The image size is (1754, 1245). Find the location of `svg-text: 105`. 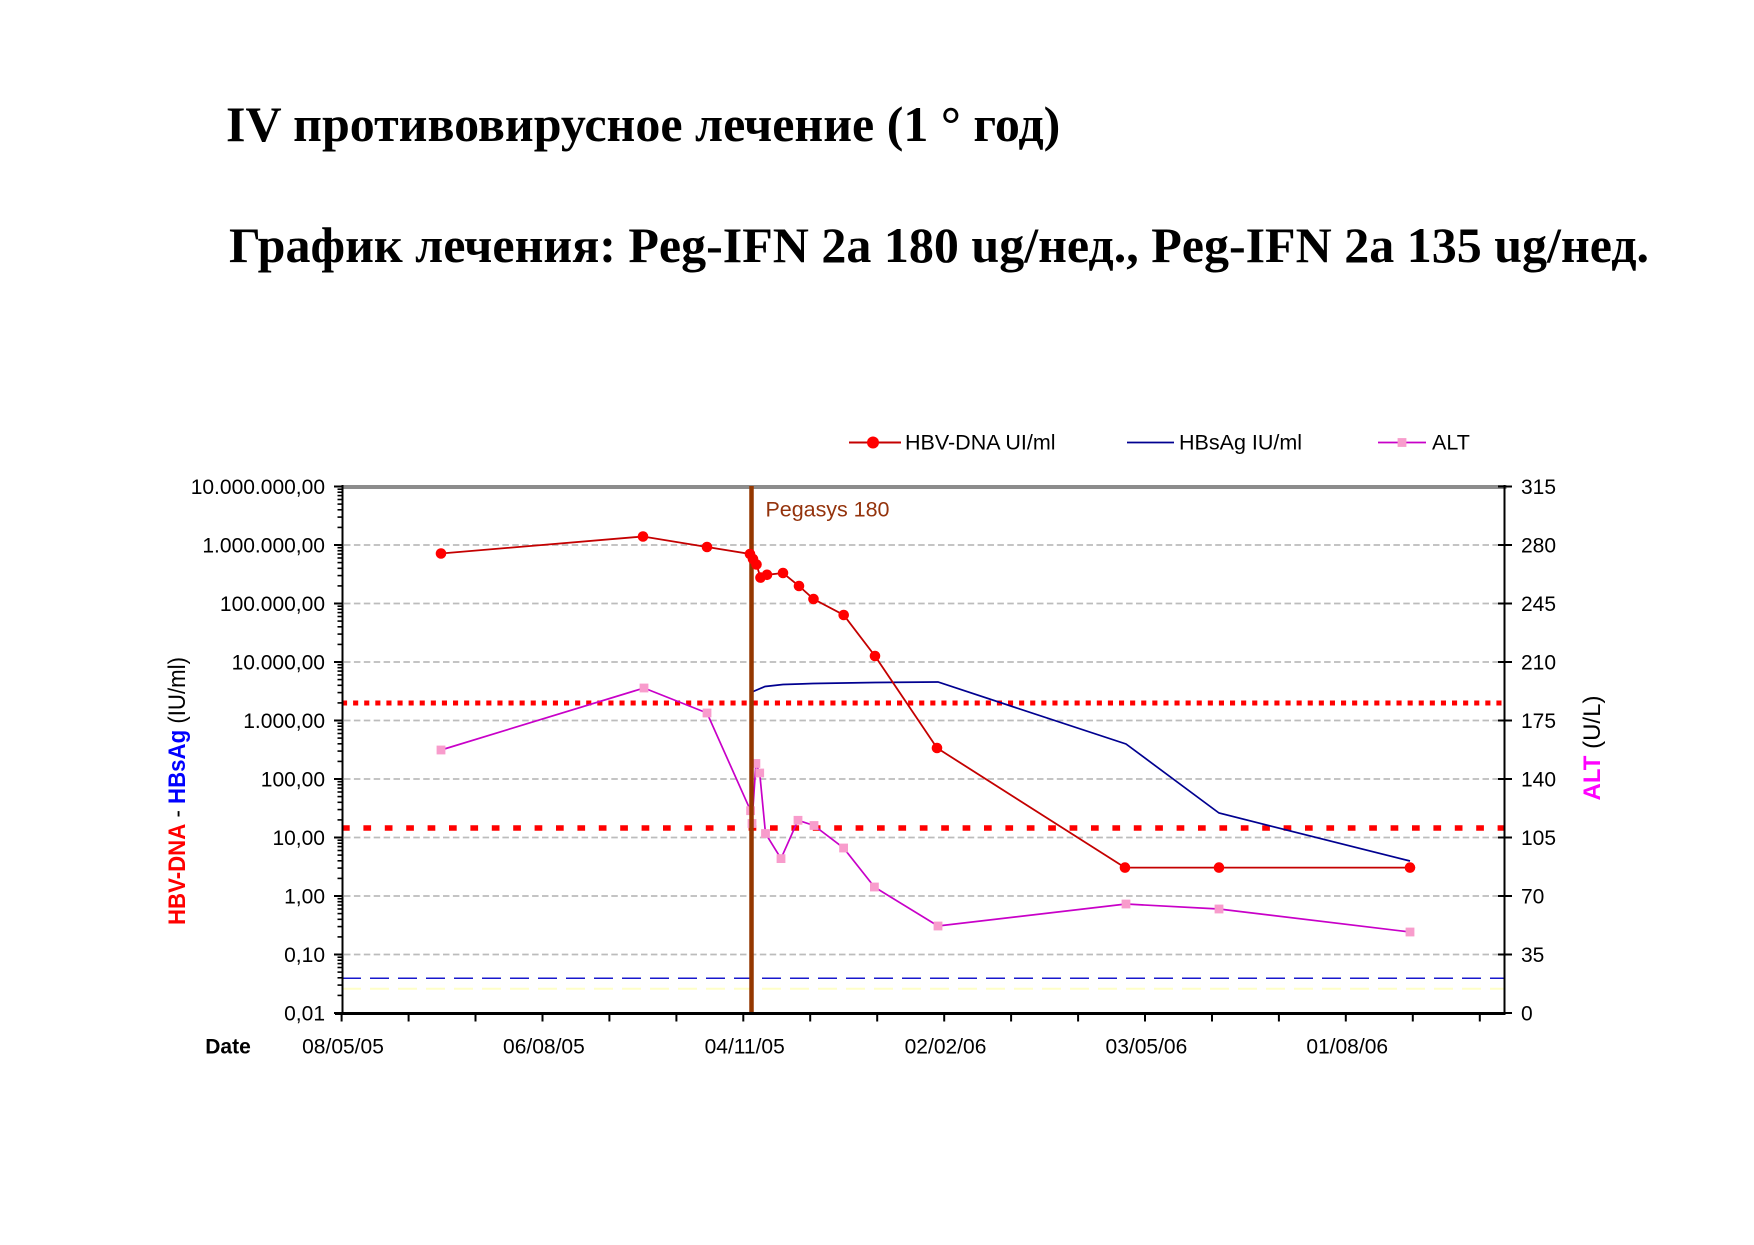

svg-text: 105 is located at coordinates (1538, 838).